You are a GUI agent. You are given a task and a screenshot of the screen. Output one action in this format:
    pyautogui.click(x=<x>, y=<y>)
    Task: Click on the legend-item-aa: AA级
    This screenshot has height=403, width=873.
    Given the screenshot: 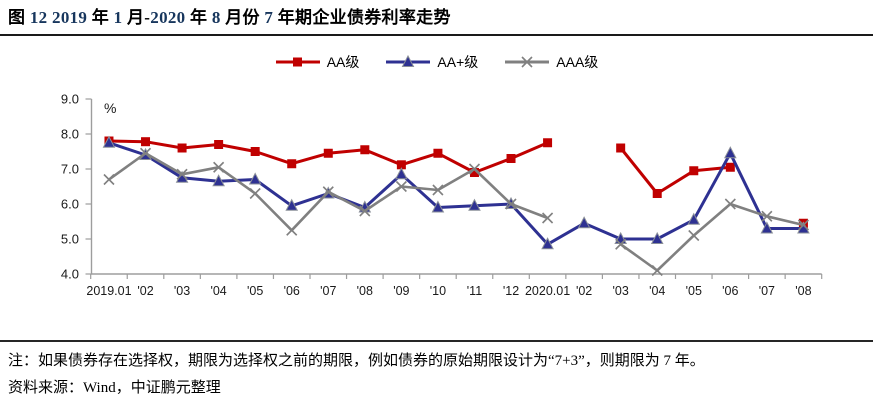 What is the action you would take?
    pyautogui.click(x=317, y=62)
    